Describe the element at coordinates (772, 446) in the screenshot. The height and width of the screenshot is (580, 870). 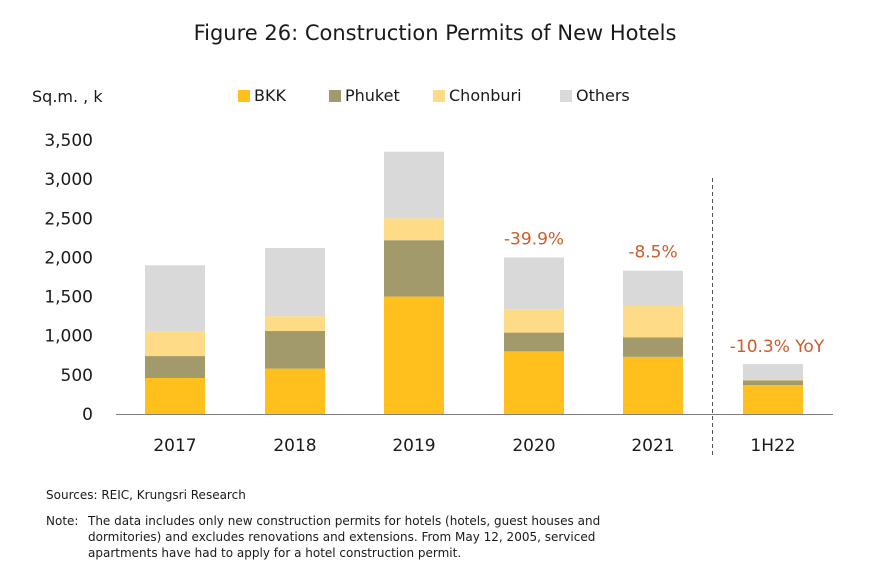
I see `x-tick-label: 1H22` at that location.